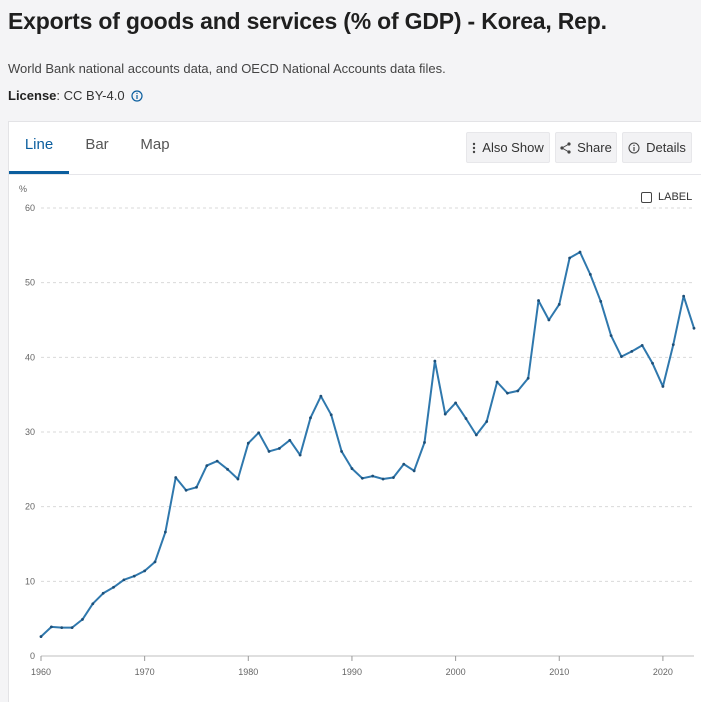 Image resolution: width=701 pixels, height=702 pixels. What do you see at coordinates (39, 148) in the screenshot?
I see `tab-line: Line` at bounding box center [39, 148].